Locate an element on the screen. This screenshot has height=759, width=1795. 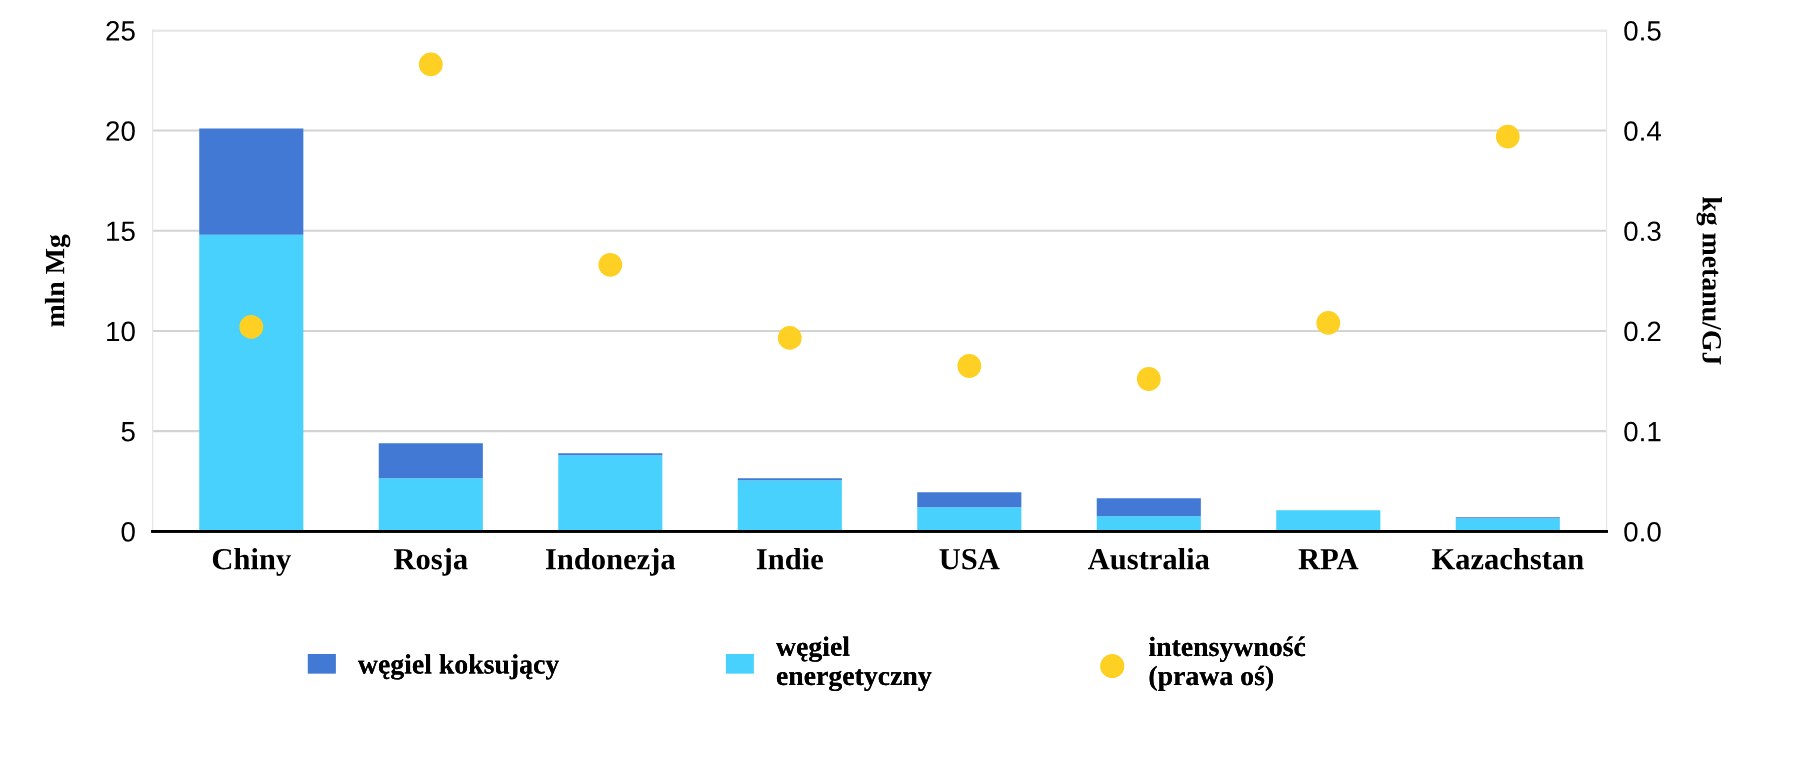
y-axis-title: mln Mg is located at coordinates (57, 280).